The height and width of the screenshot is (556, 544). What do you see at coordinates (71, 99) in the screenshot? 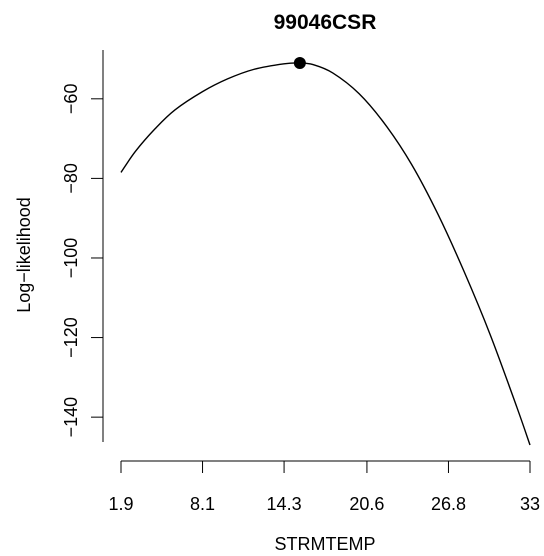
I see `y-tick-label: −60` at bounding box center [71, 99].